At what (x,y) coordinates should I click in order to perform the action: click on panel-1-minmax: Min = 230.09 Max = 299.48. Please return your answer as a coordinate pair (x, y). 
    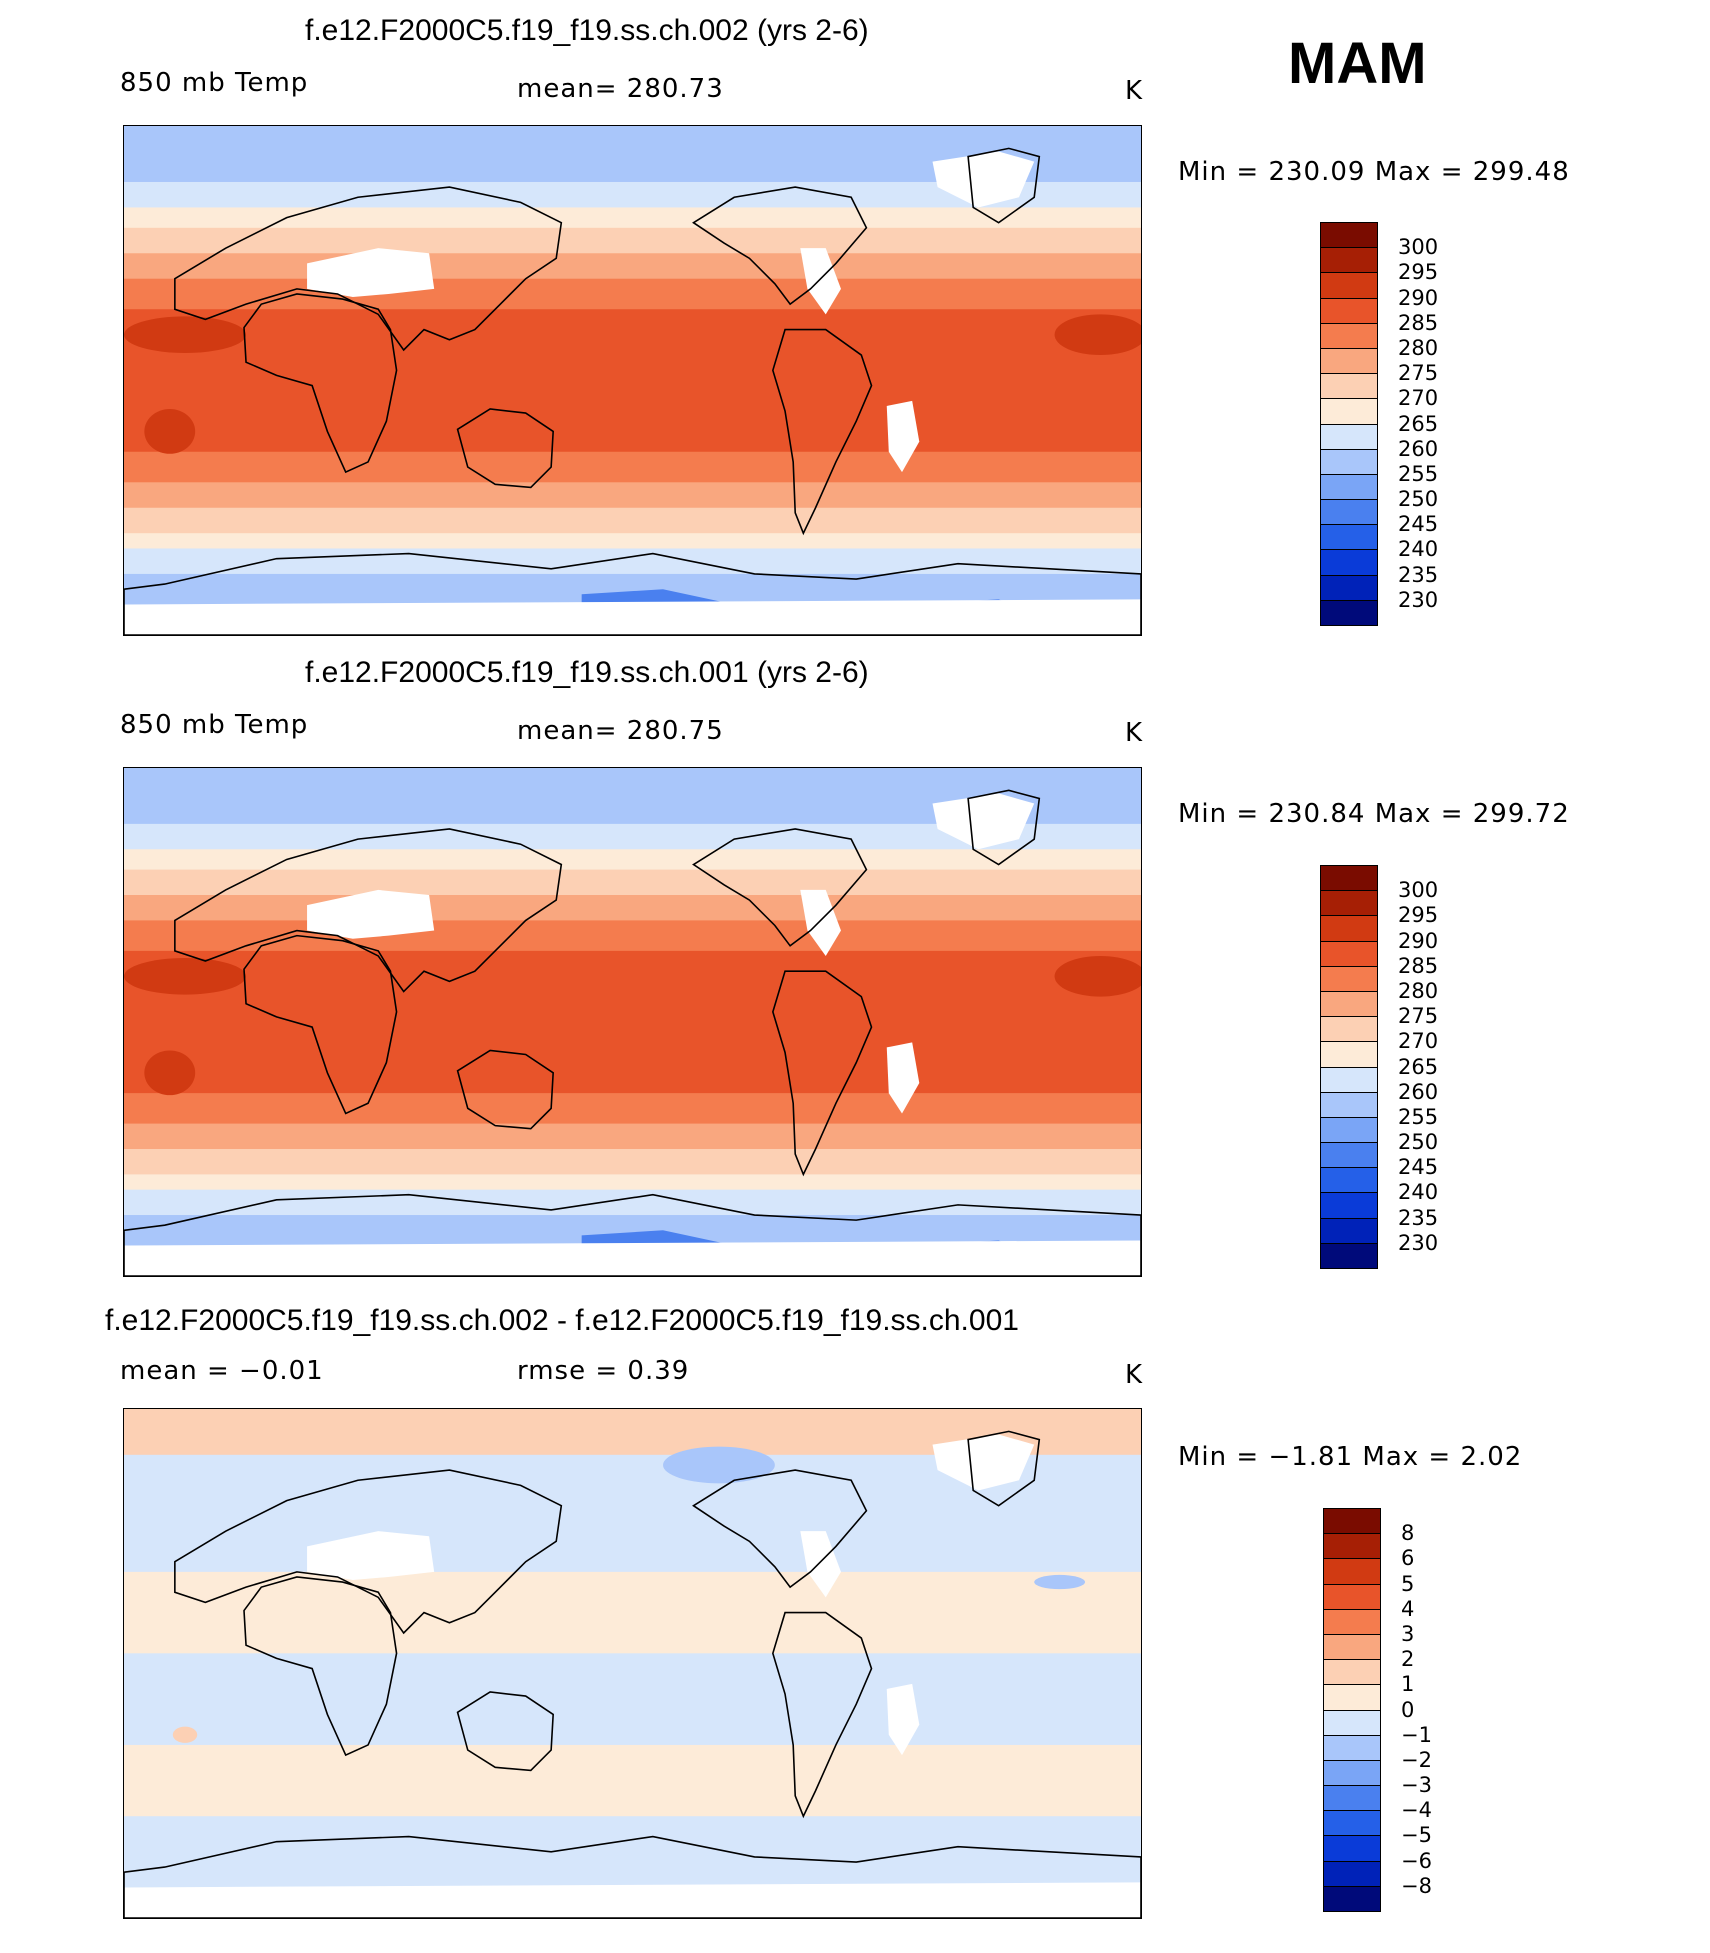
    Looking at the image, I should click on (1374, 172).